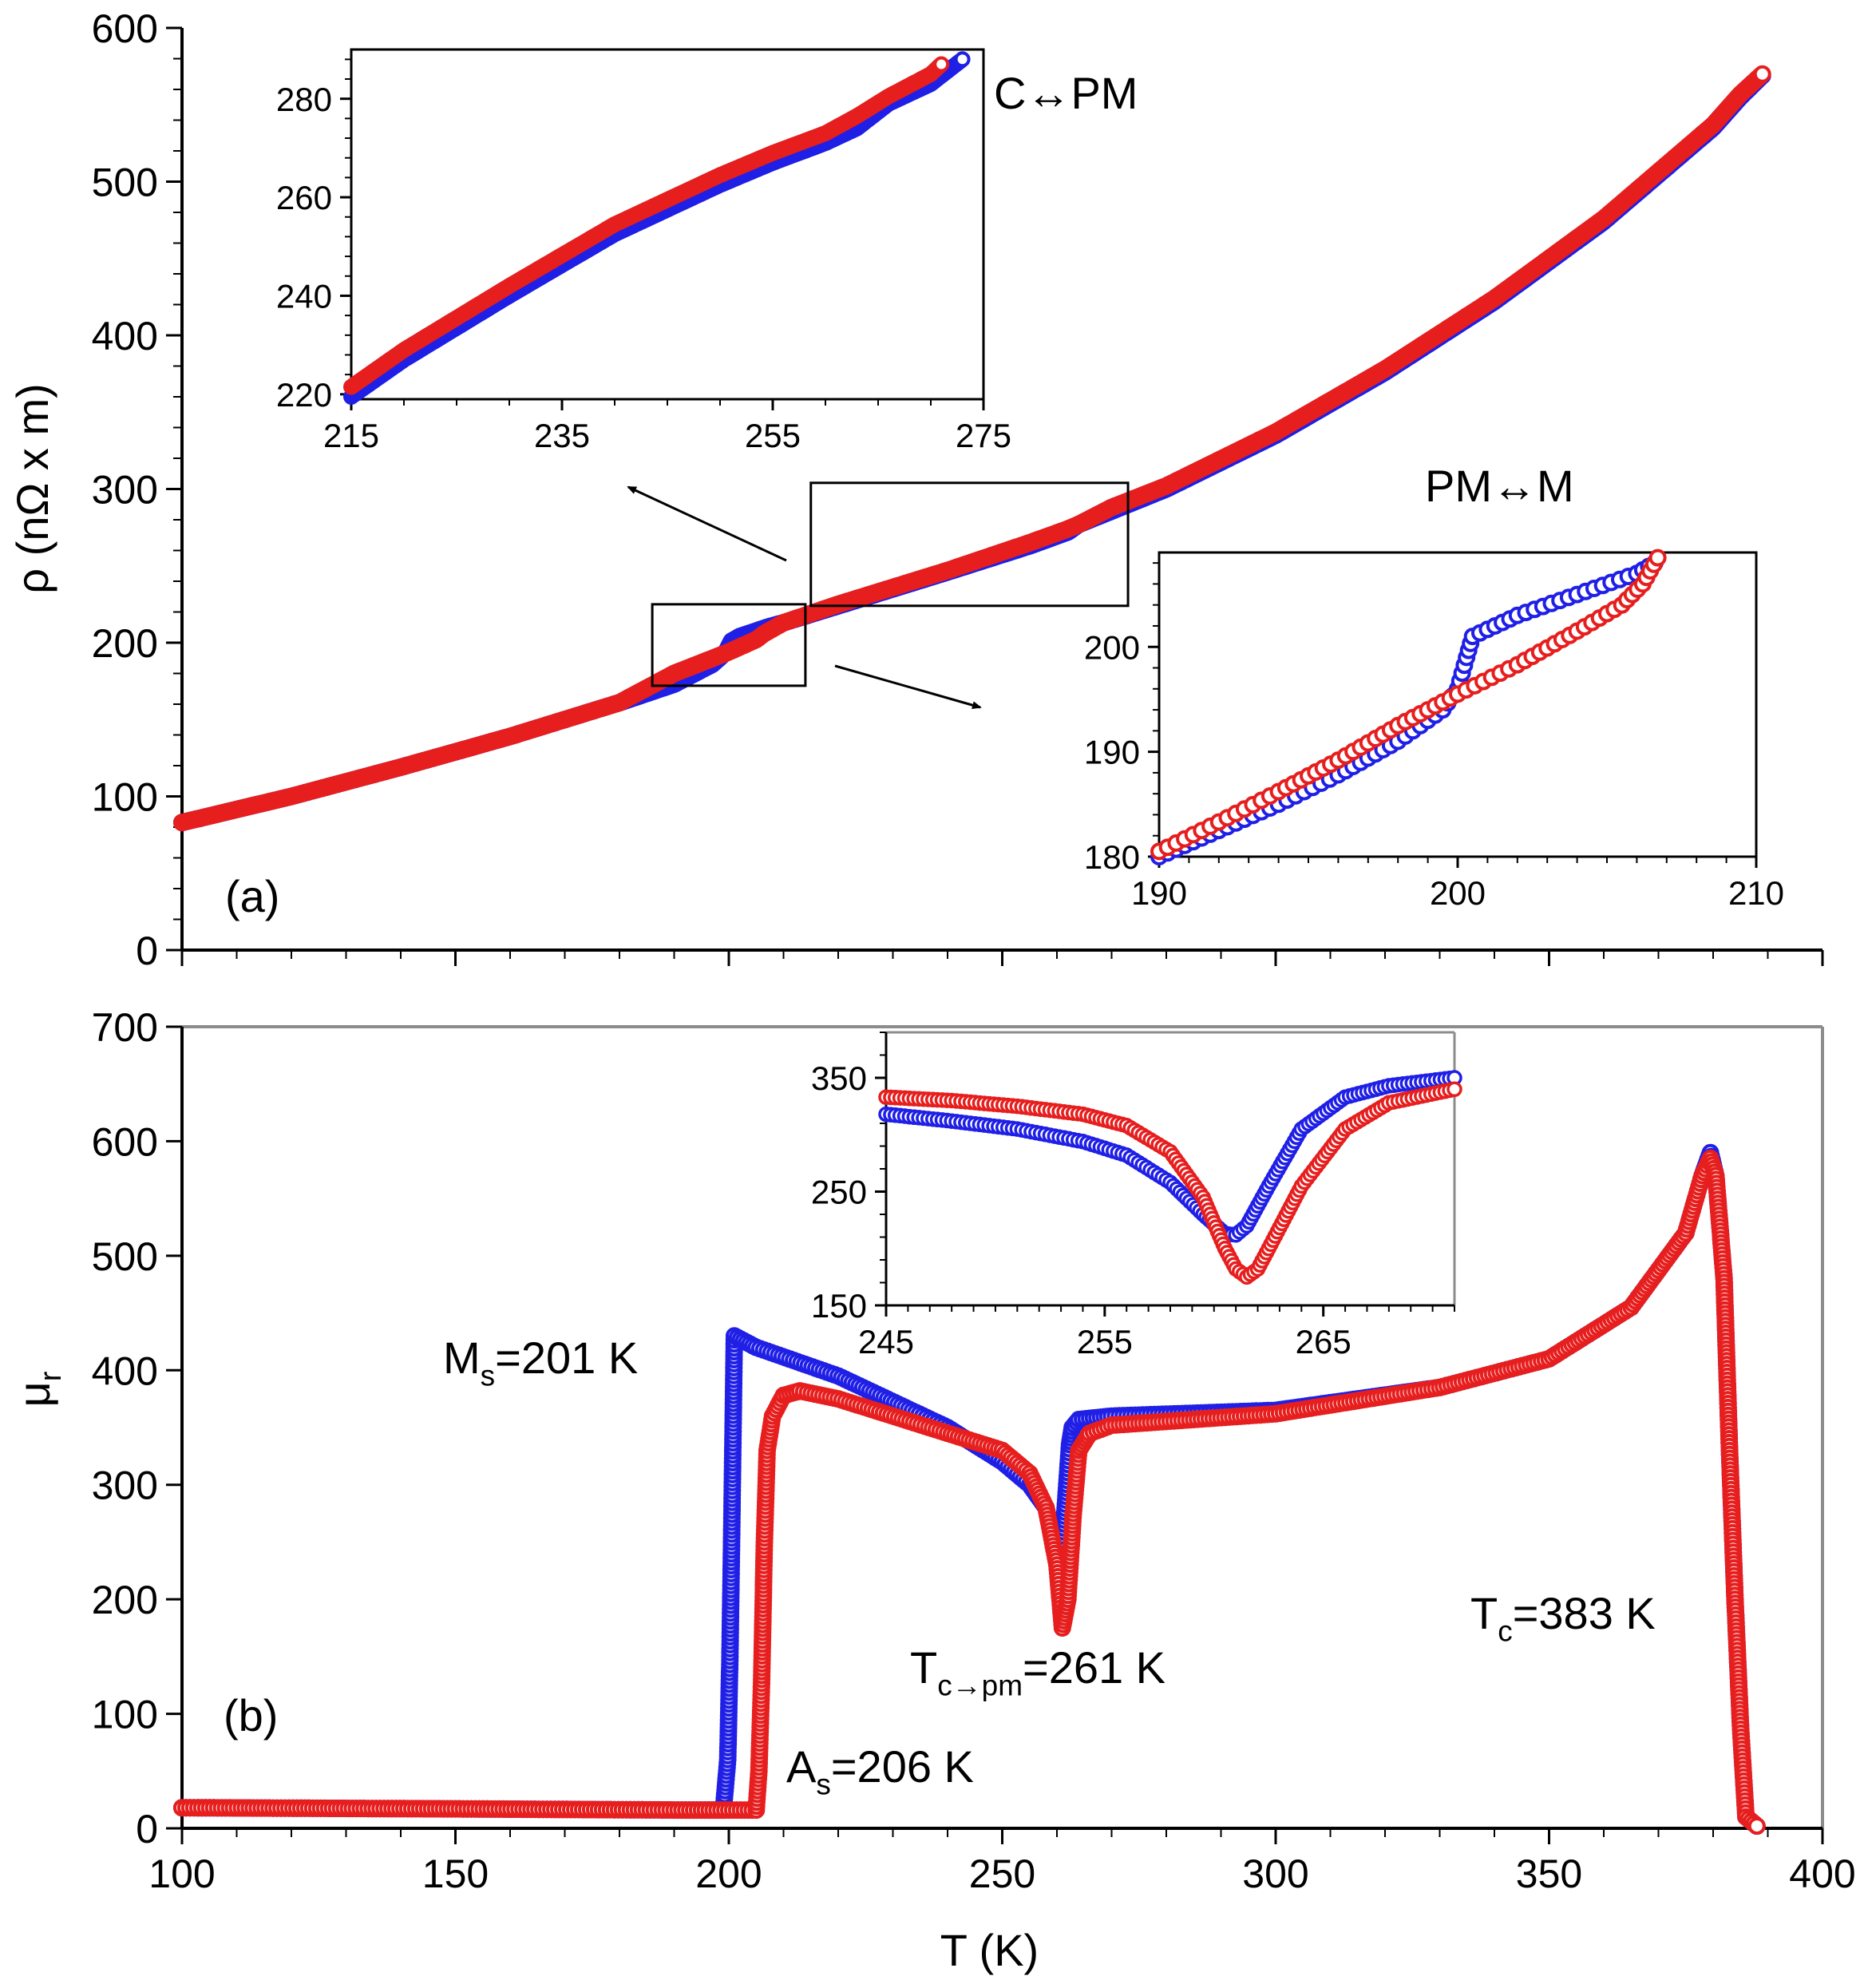 The width and height of the screenshot is (1864, 1988). I want to click on panel-a-inset-1-cooling-point, so click(963, 59).